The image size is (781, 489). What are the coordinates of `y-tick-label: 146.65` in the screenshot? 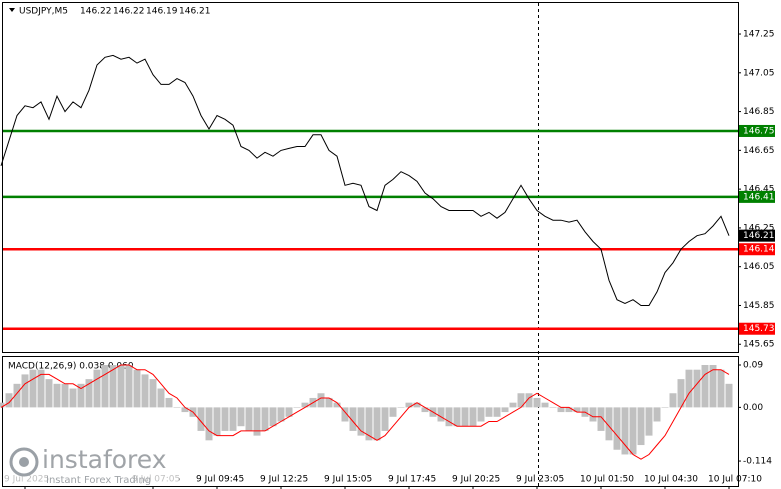 It's located at (759, 151).